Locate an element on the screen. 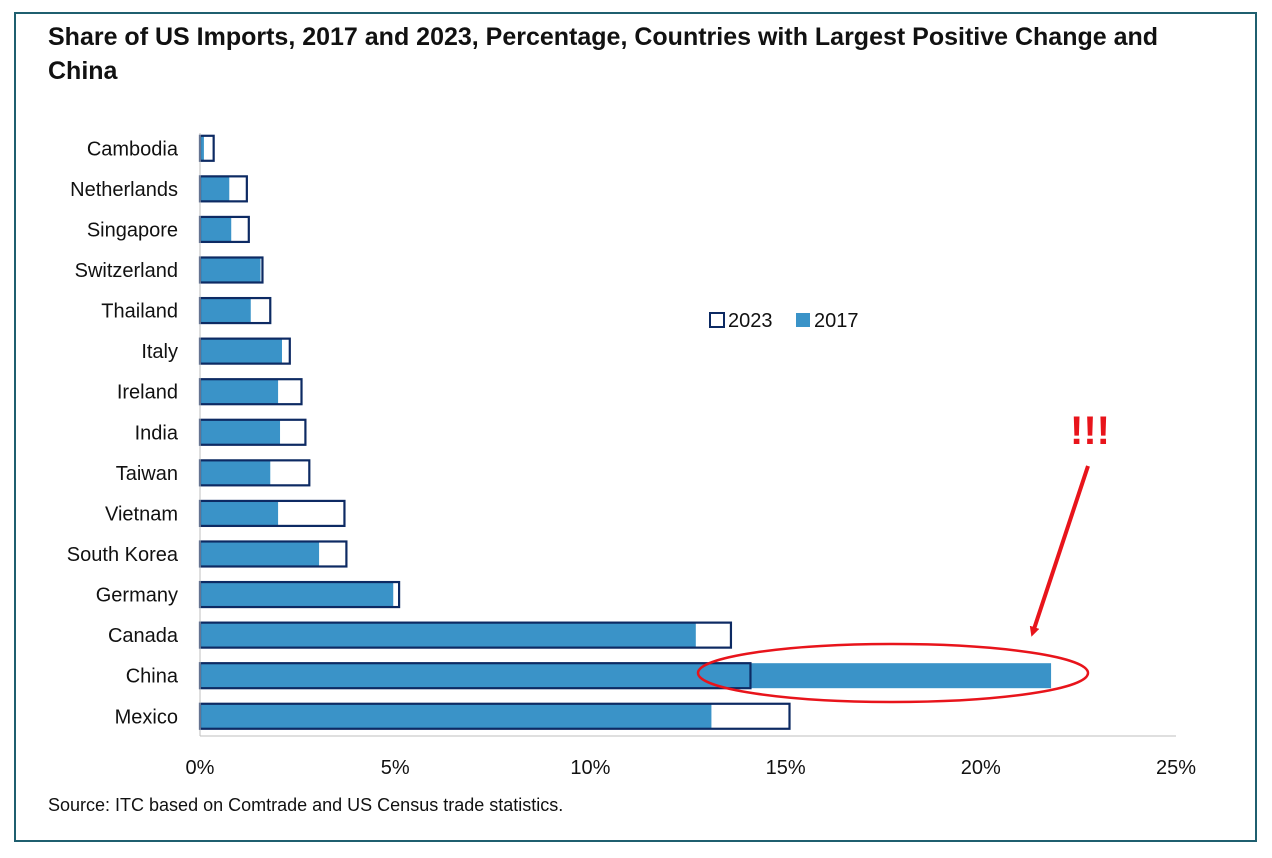 Image resolution: width=1272 pixels, height=858 pixels. annotation-exclamation: !!! is located at coordinates (1090, 431).